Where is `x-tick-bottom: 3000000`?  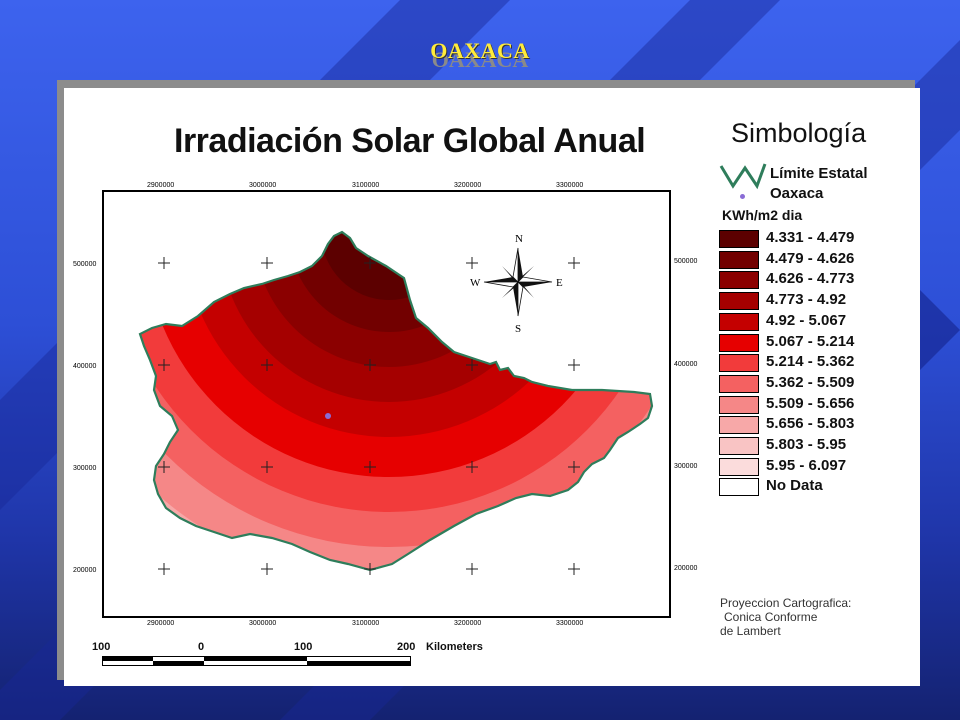
x-tick-bottom: 3000000 is located at coordinates (263, 623).